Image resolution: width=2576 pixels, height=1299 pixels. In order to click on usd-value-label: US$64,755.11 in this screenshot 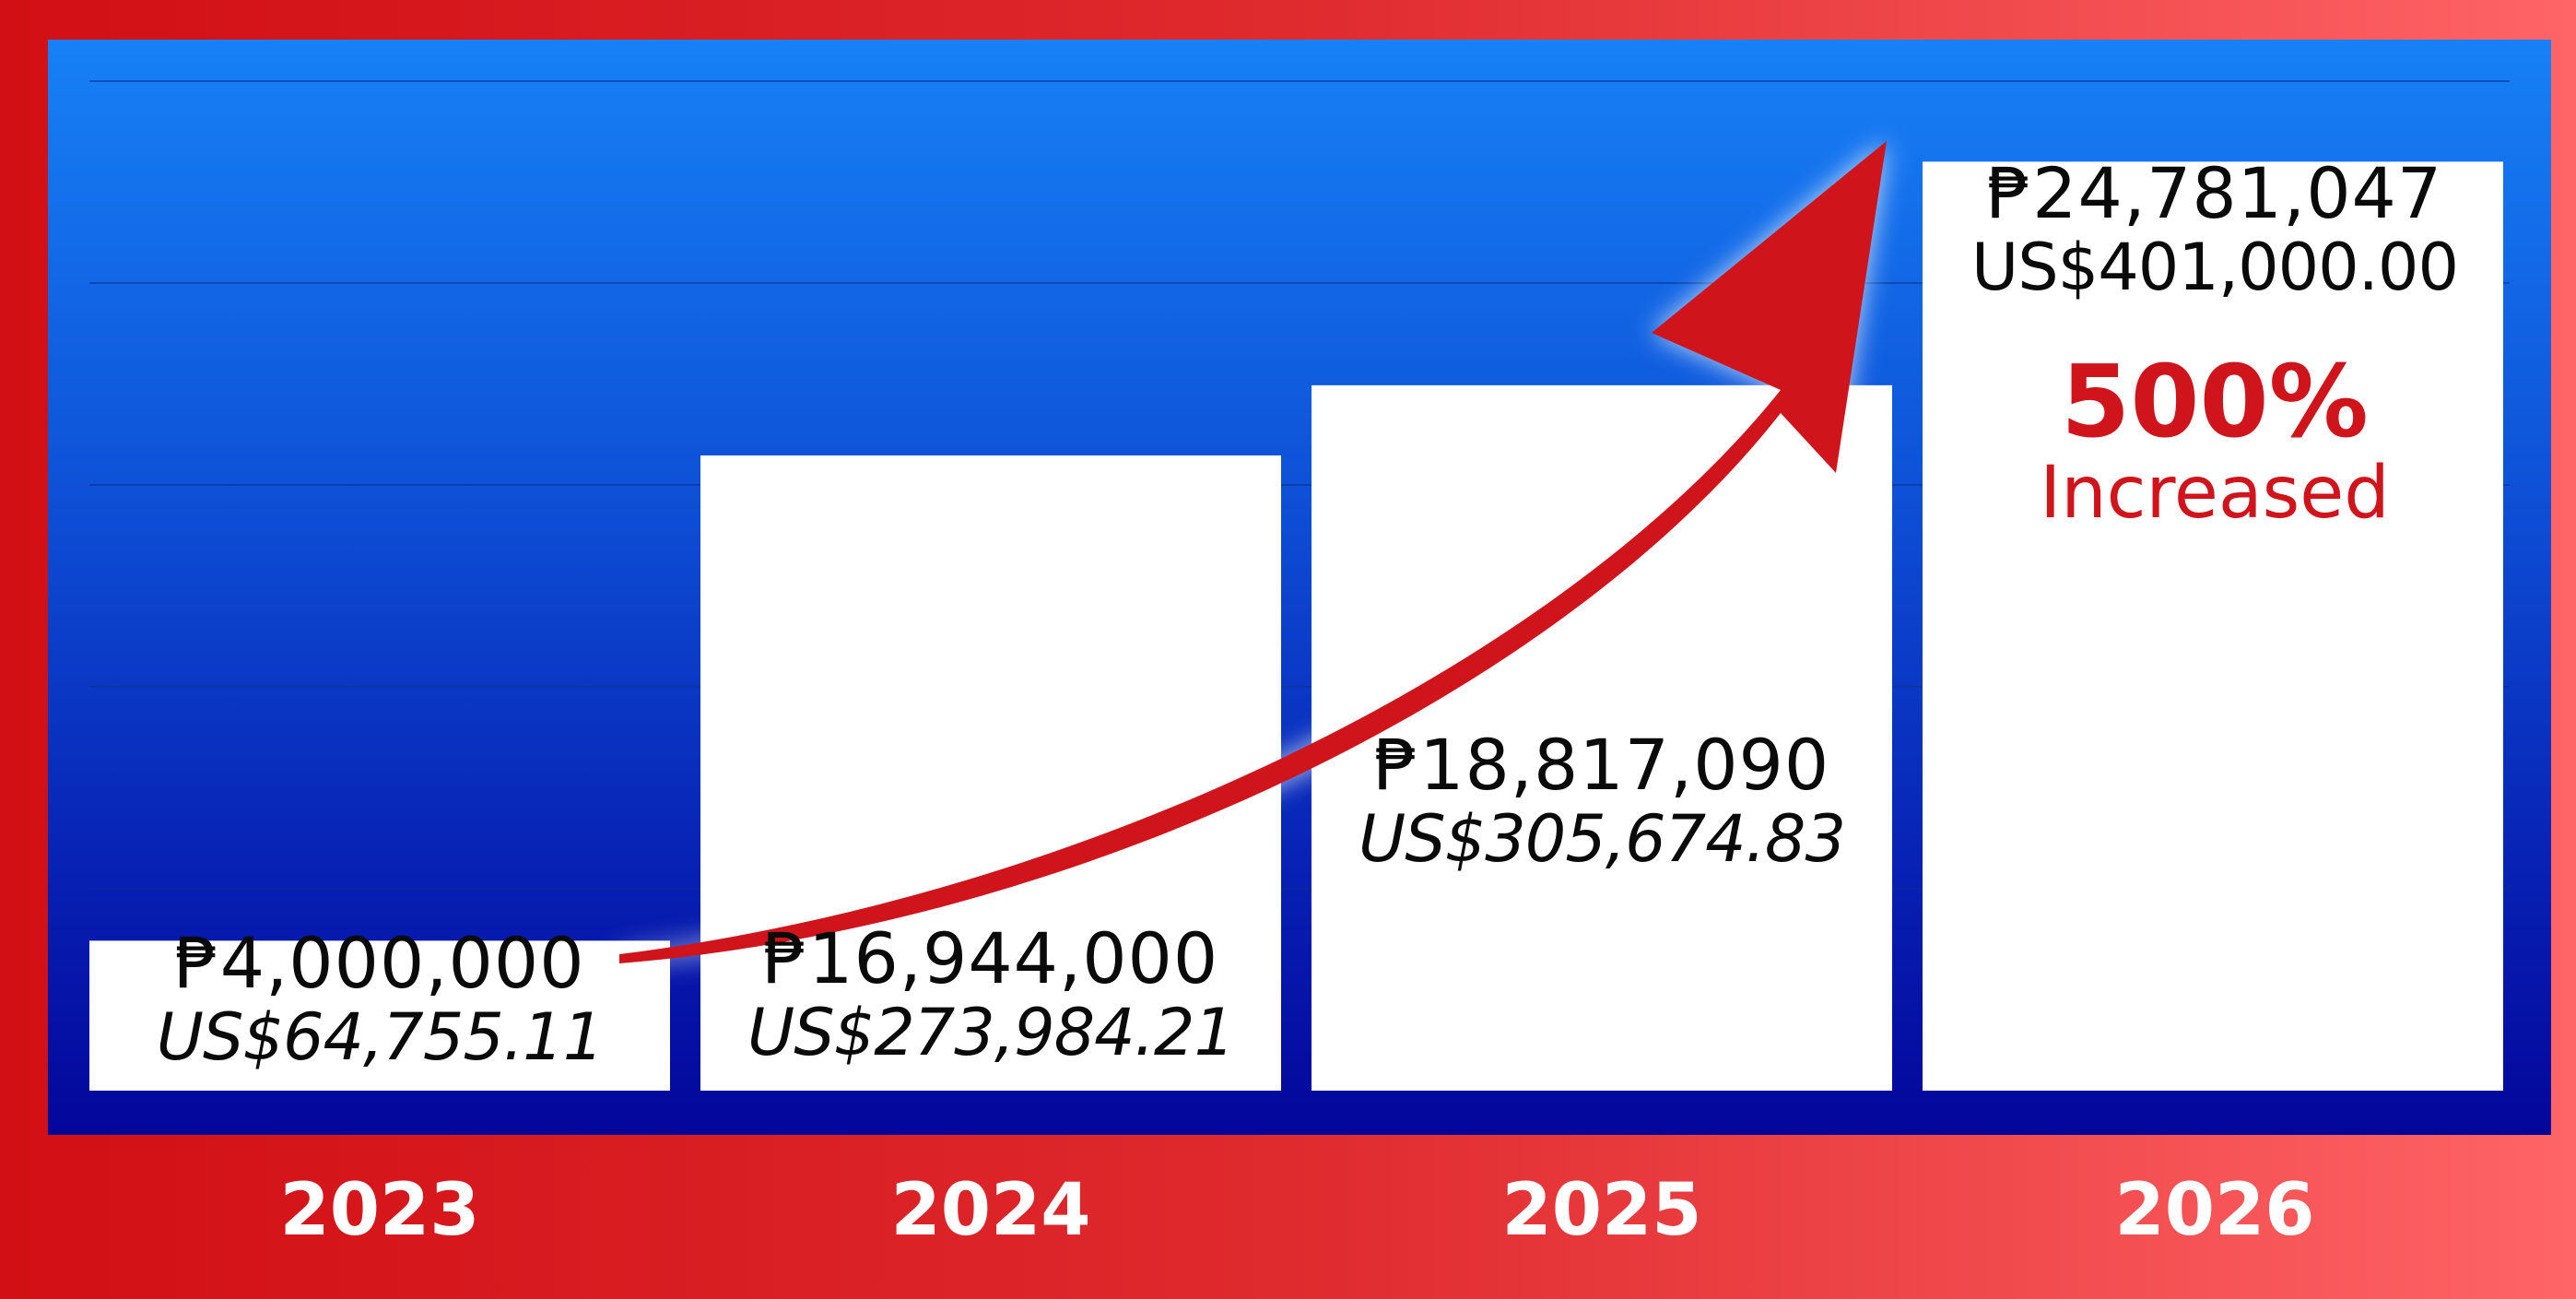, I will do `click(380, 1036)`.